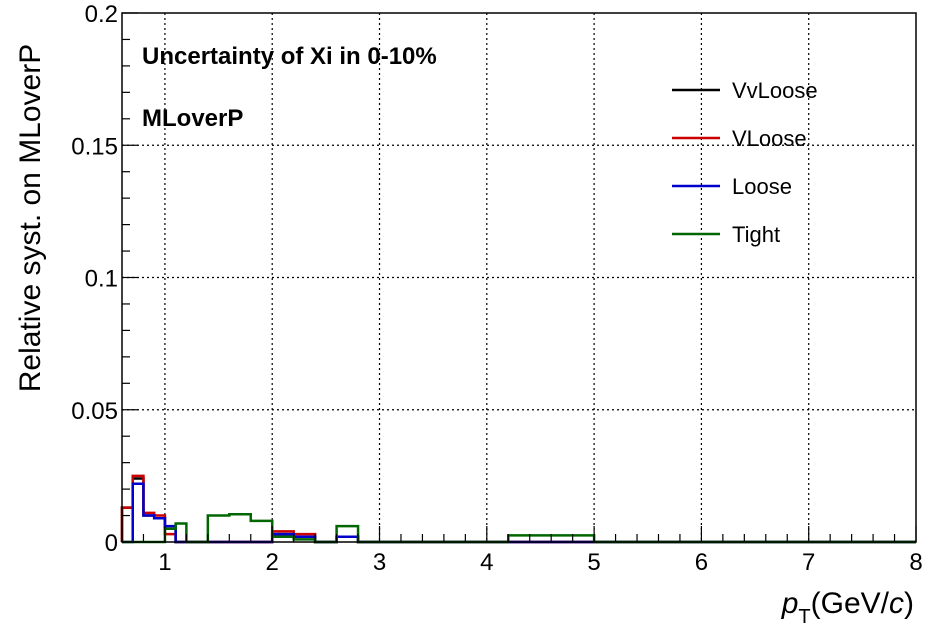 The image size is (945, 638). I want to click on x-axis-title-p: p, so click(790, 603).